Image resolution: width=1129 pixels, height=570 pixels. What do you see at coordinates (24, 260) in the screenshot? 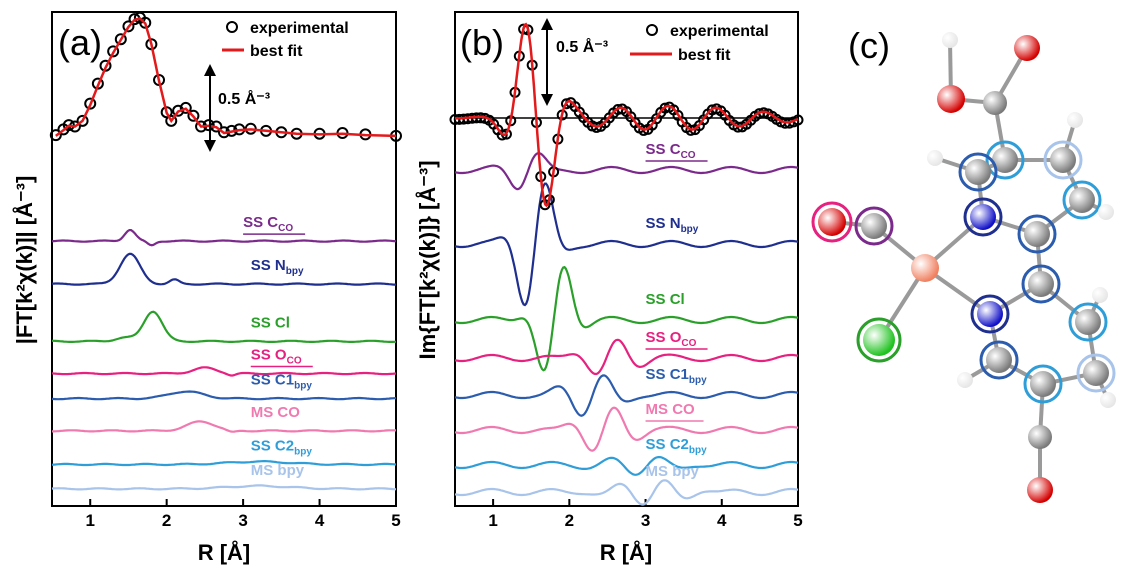
I see `panel-a-y-axis-label: |FT[k²χ(k)]| [Å⁻³]` at bounding box center [24, 260].